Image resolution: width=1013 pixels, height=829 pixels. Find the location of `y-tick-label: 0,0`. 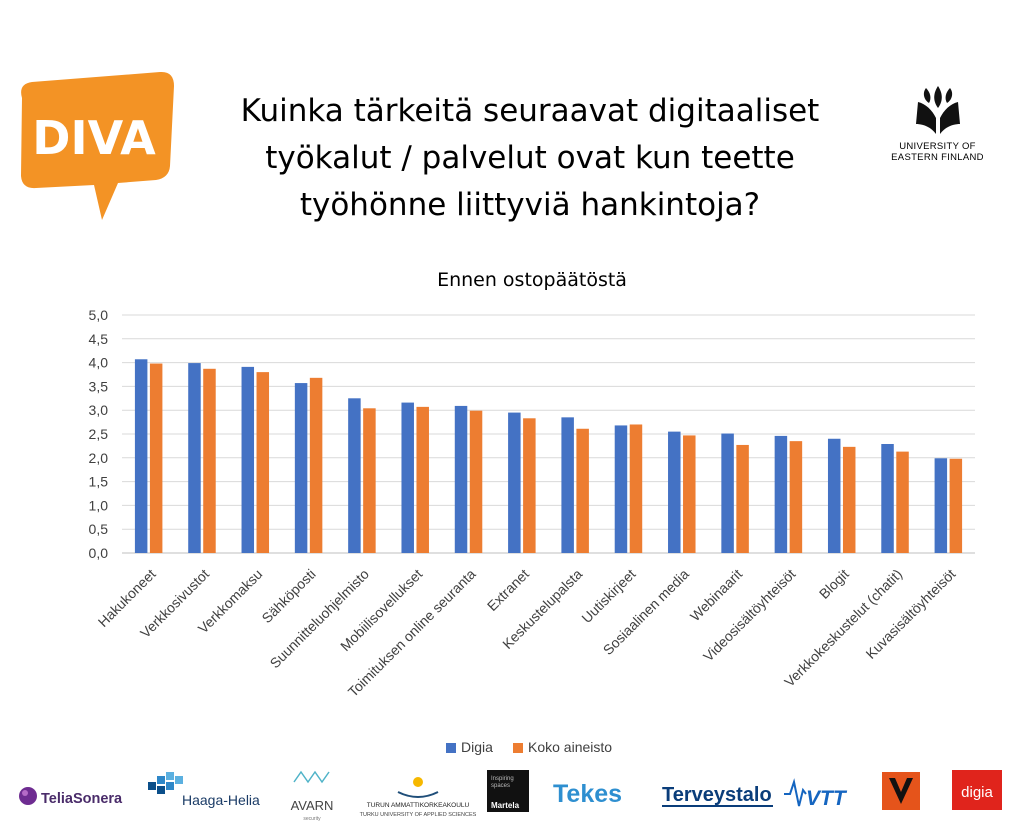

y-tick-label: 0,0 is located at coordinates (99, 553).